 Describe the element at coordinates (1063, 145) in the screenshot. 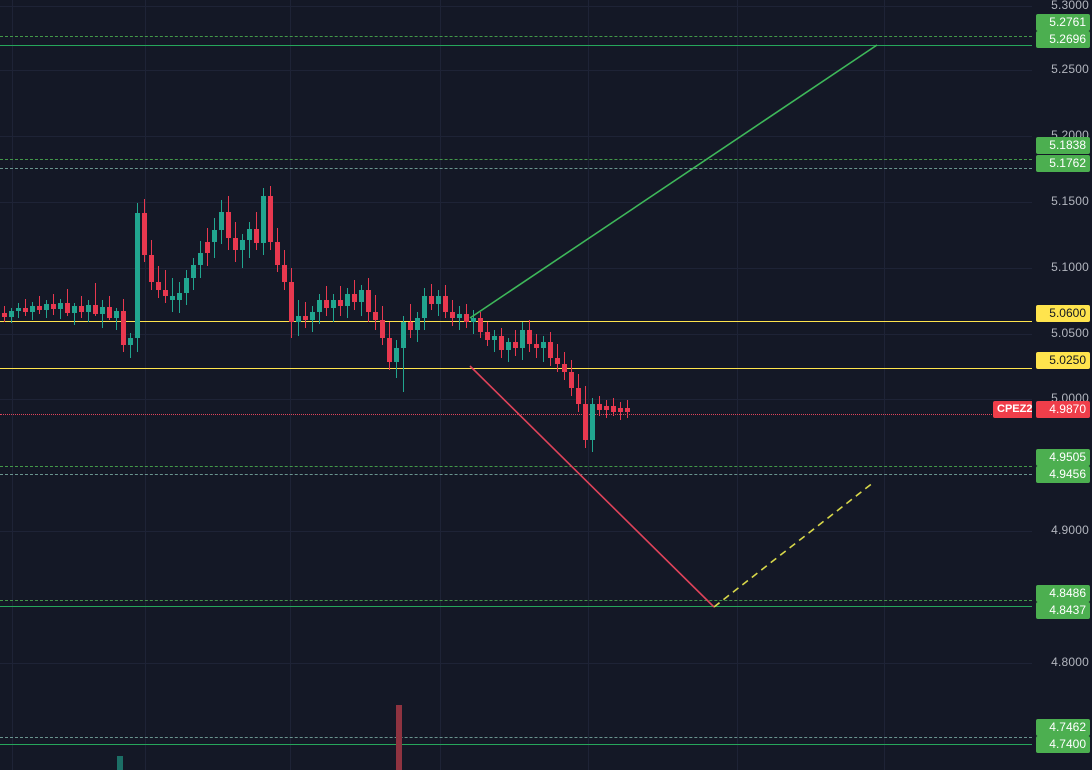

I see `price-badge-resistance-2-upper: 5.1838` at that location.